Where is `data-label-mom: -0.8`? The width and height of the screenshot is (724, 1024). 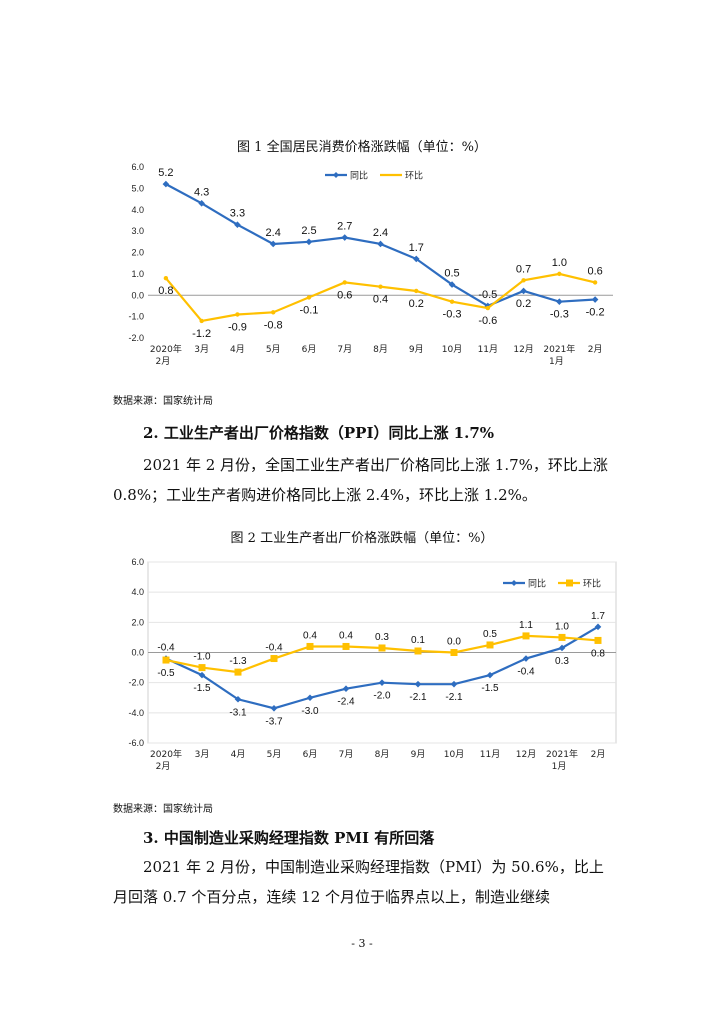 data-label-mom: -0.8 is located at coordinates (273, 325).